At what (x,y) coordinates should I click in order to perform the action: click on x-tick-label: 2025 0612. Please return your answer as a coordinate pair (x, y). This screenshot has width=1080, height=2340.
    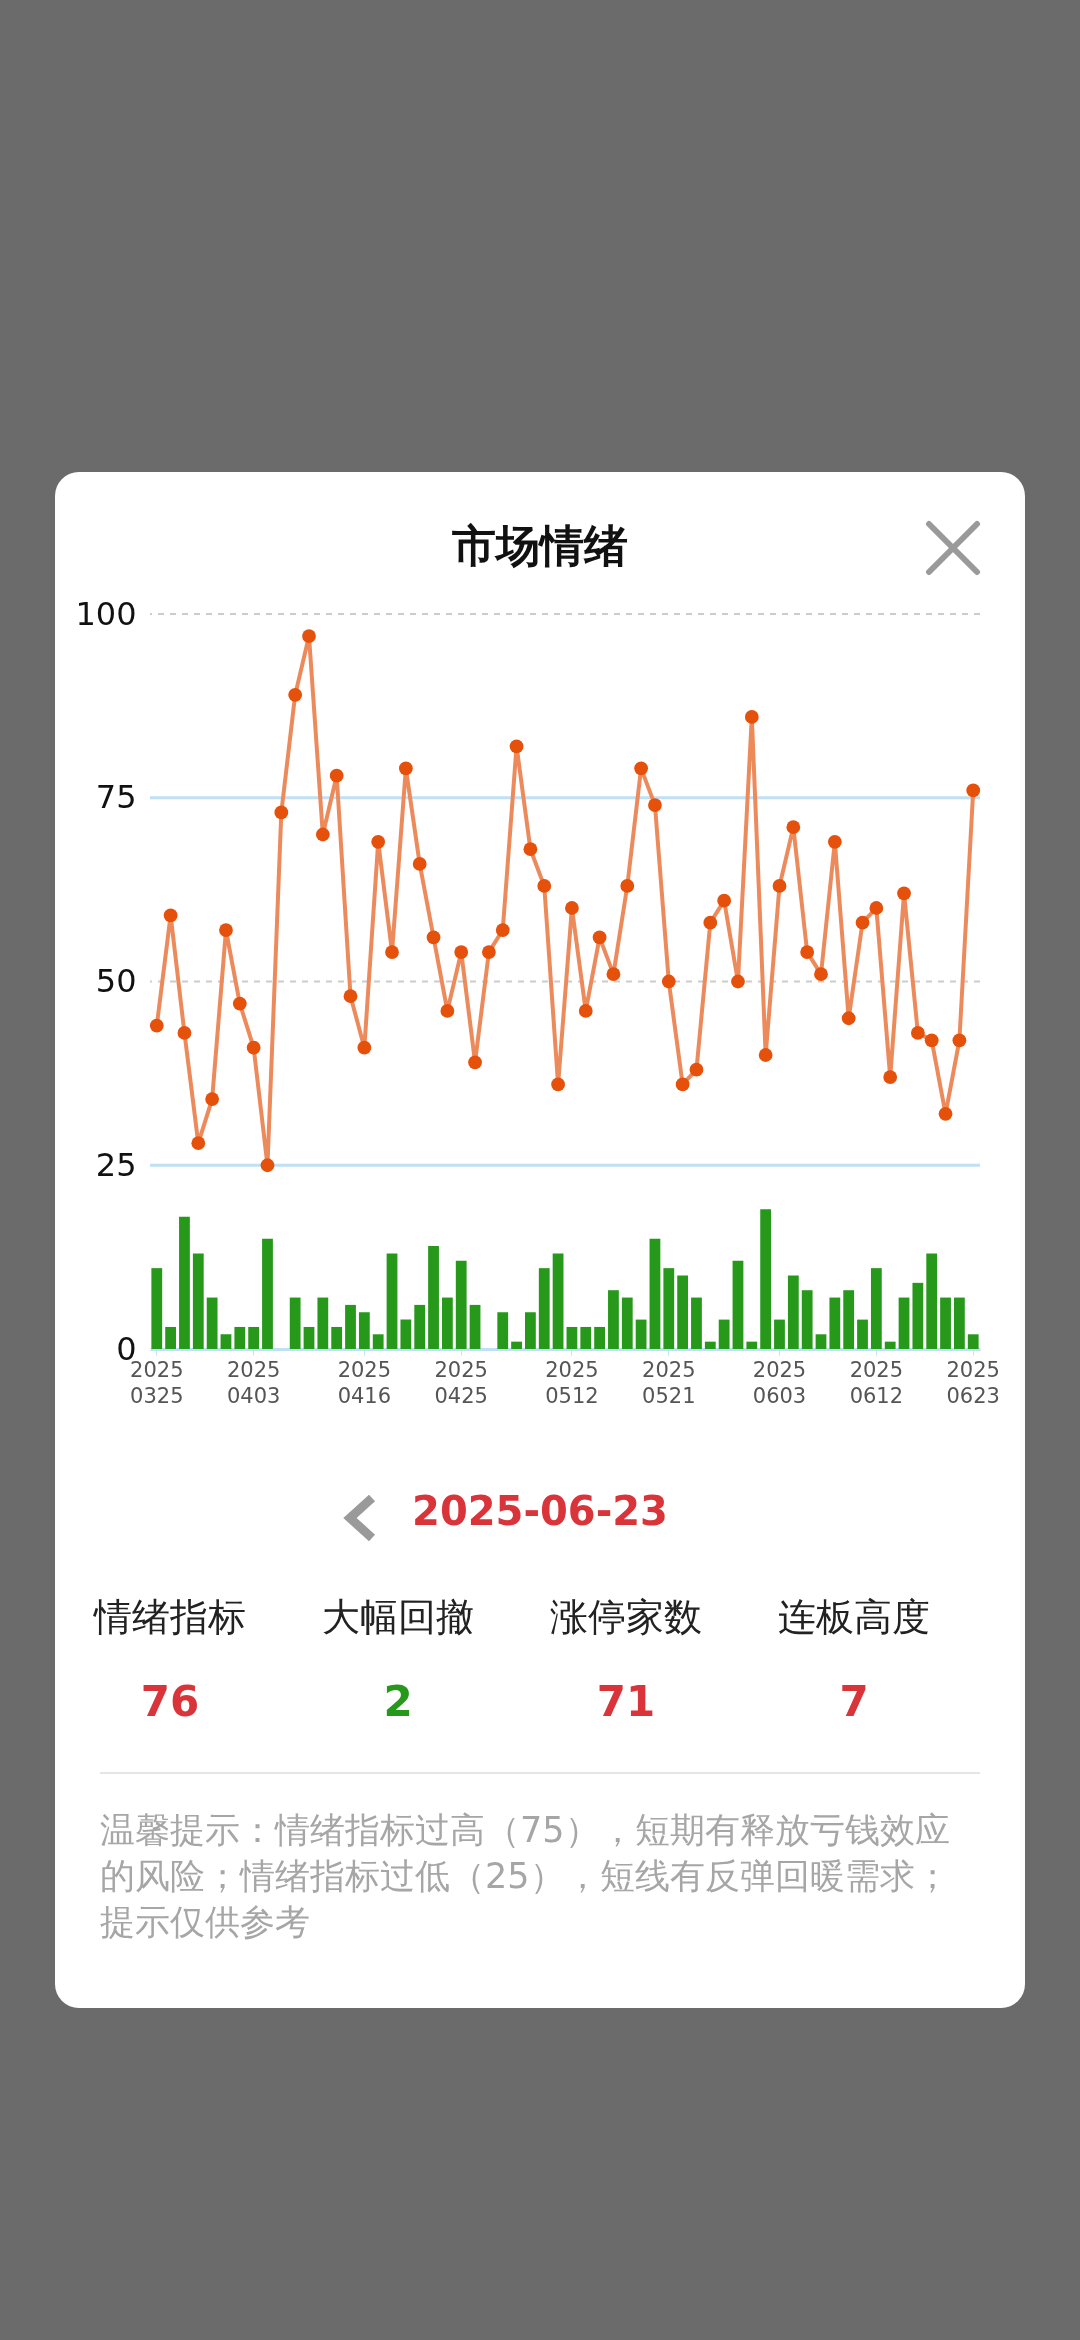
    Looking at the image, I should click on (876, 1382).